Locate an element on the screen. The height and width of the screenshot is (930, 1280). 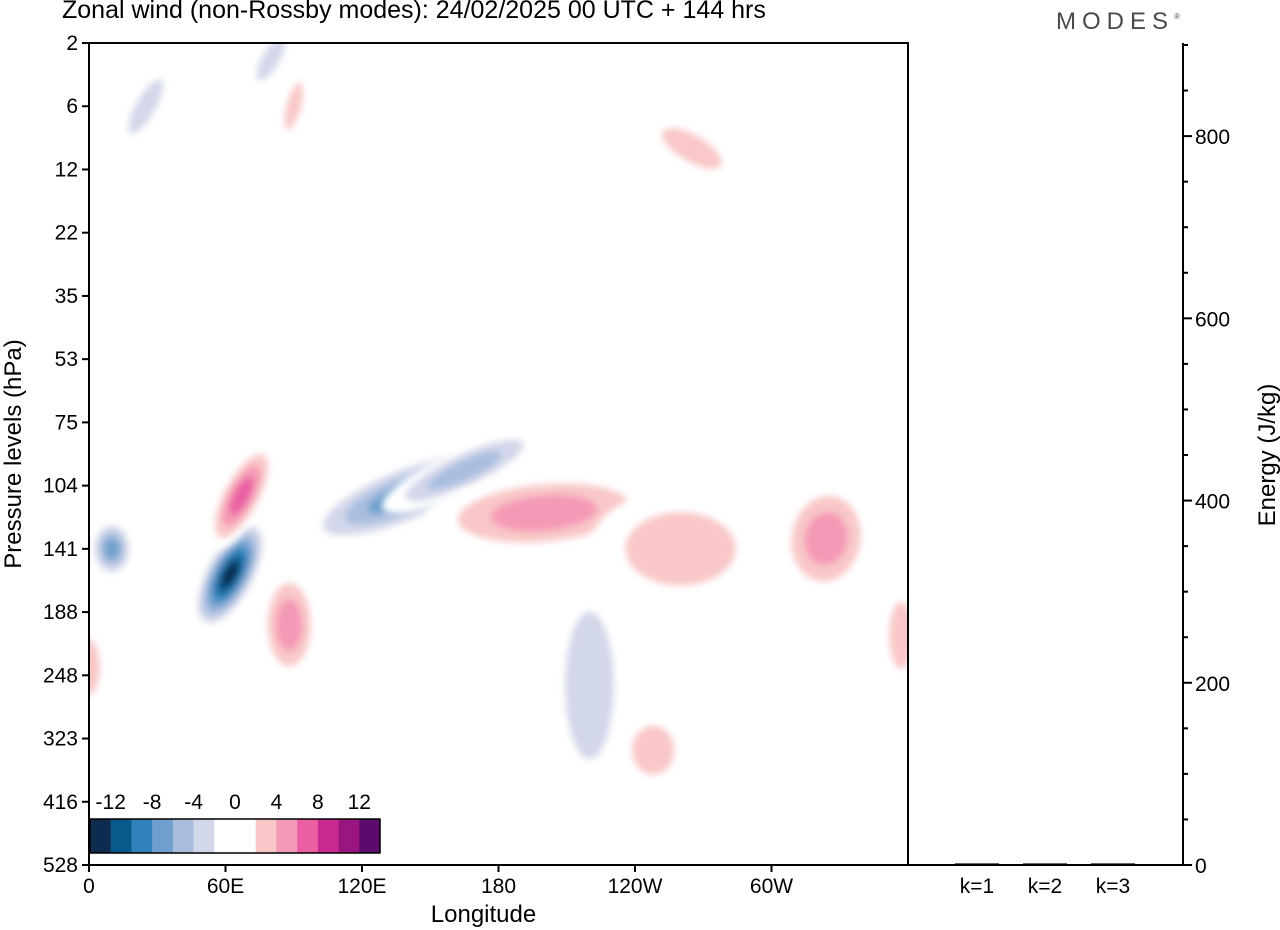
y-tick-label: 53 is located at coordinates (66, 359).